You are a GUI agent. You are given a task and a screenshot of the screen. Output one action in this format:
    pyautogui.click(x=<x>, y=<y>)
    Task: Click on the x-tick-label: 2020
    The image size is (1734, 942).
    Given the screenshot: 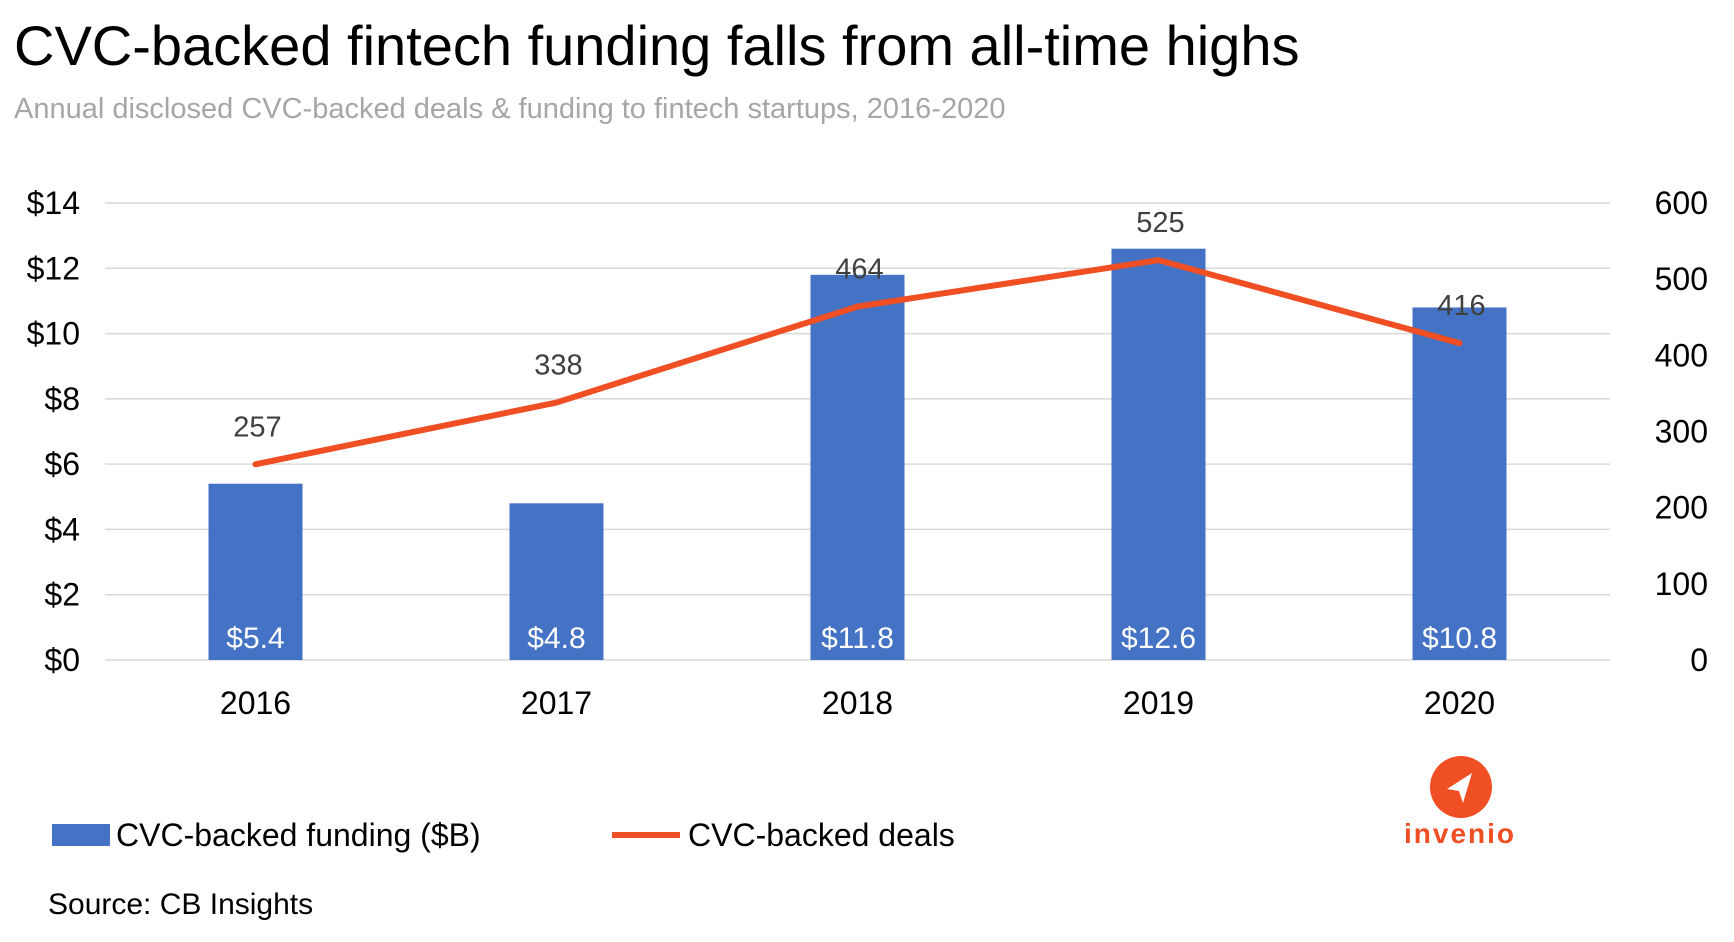 What is the action you would take?
    pyautogui.click(x=1459, y=703)
    